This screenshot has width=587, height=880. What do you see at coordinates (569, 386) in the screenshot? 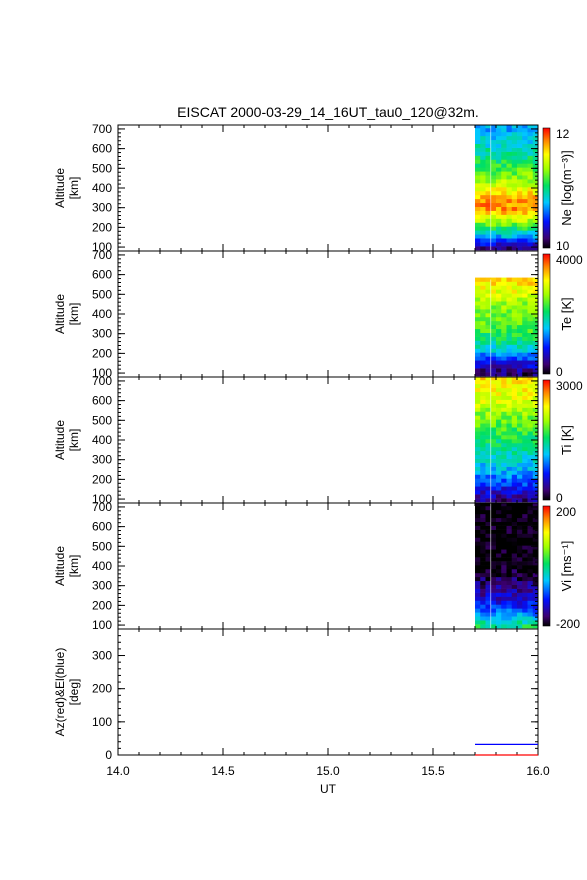
I see `colorbar-max-label: 3000` at bounding box center [569, 386].